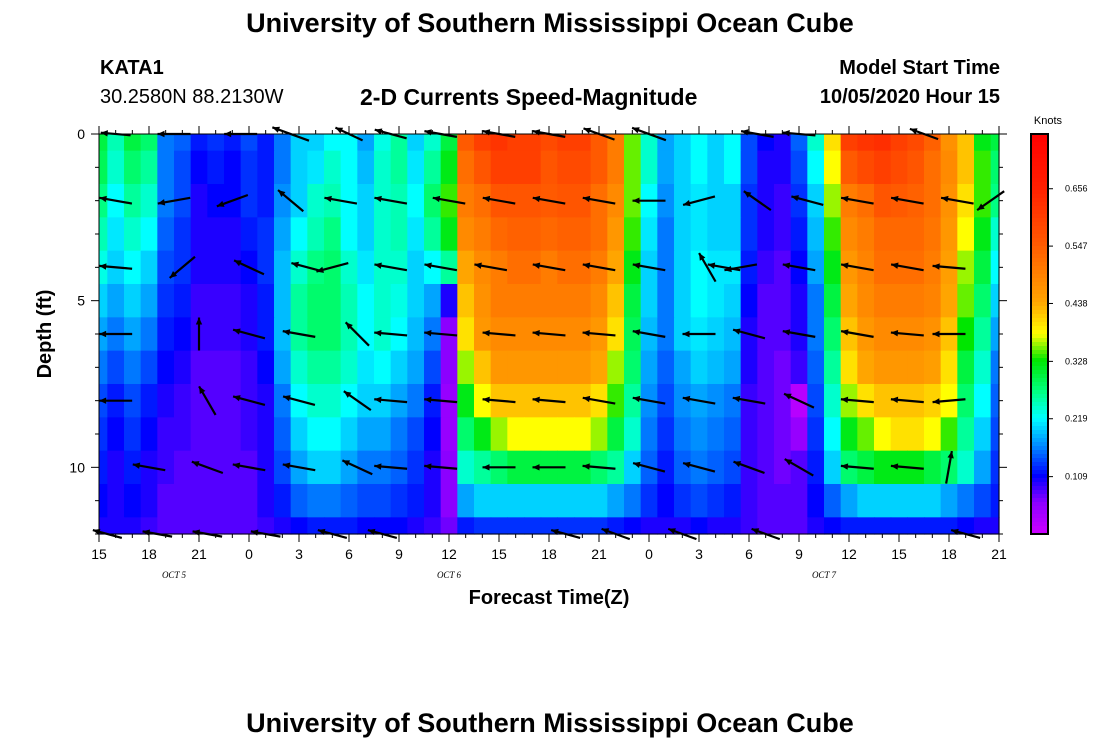 This screenshot has height=750, width=1100. I want to click on x-tick-label: 15, so click(99, 554).